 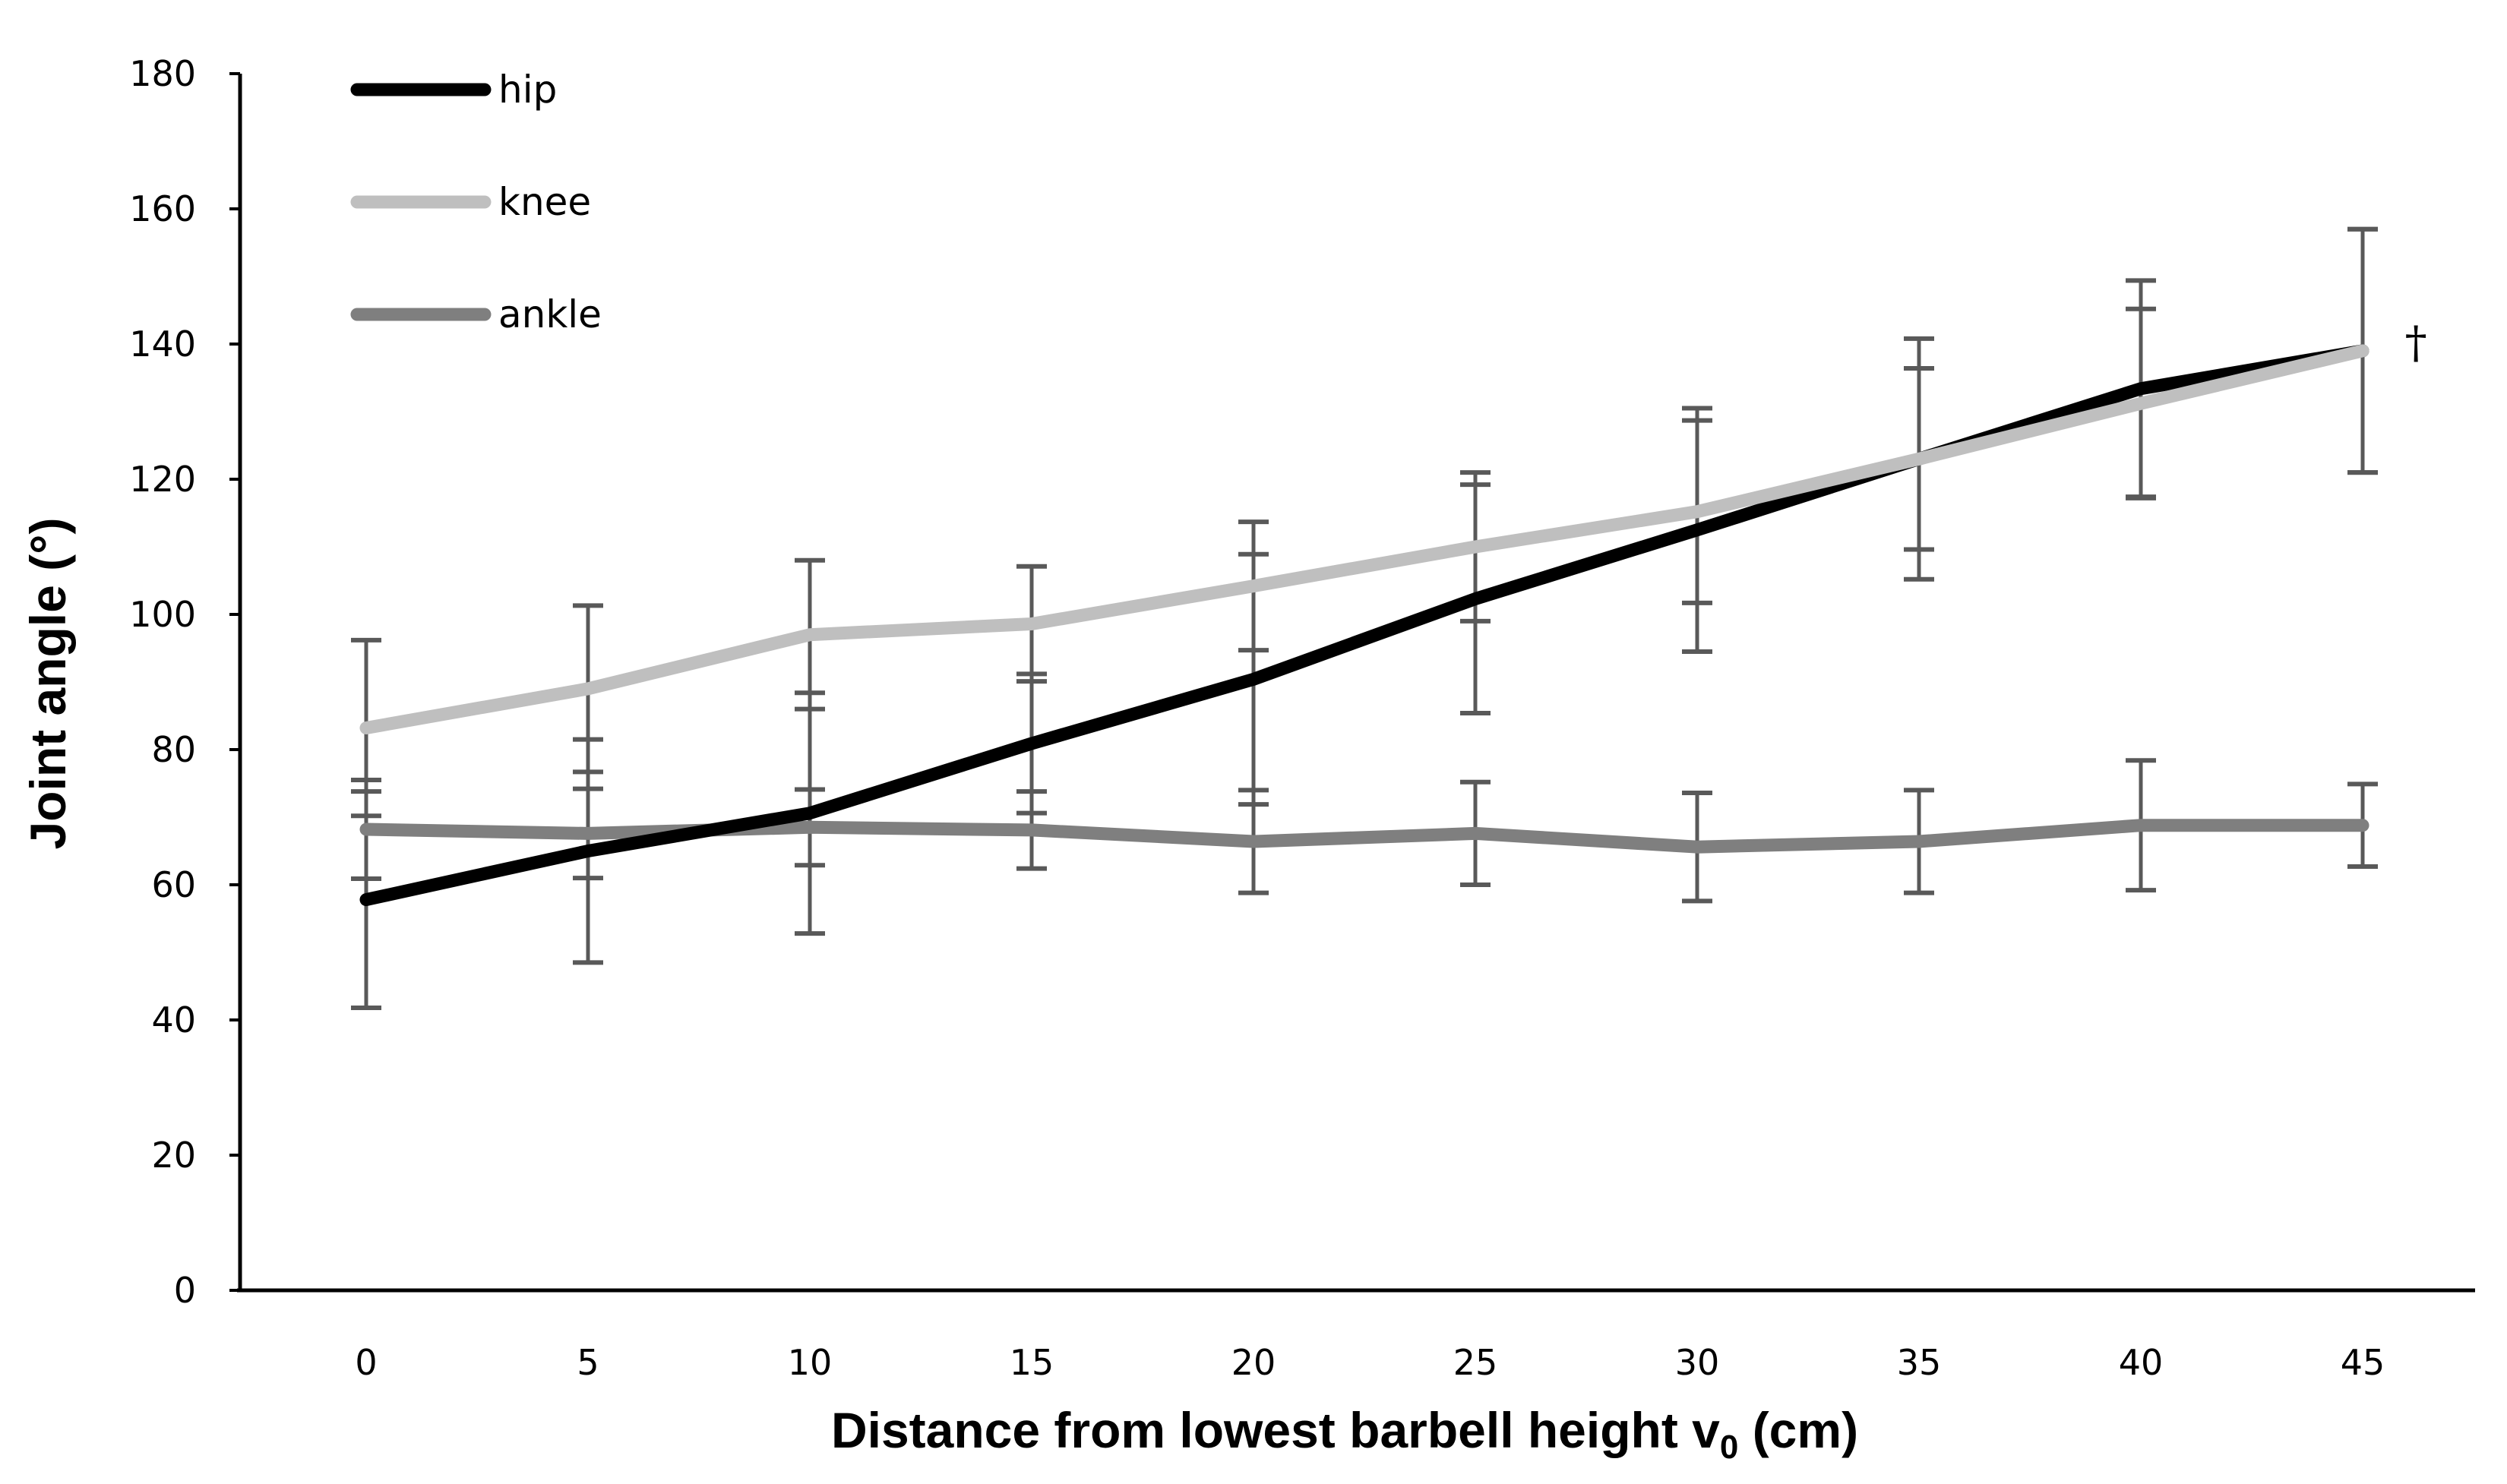 What do you see at coordinates (48, 683) in the screenshot?
I see `y-axis-title: Joint angle (°)` at bounding box center [48, 683].